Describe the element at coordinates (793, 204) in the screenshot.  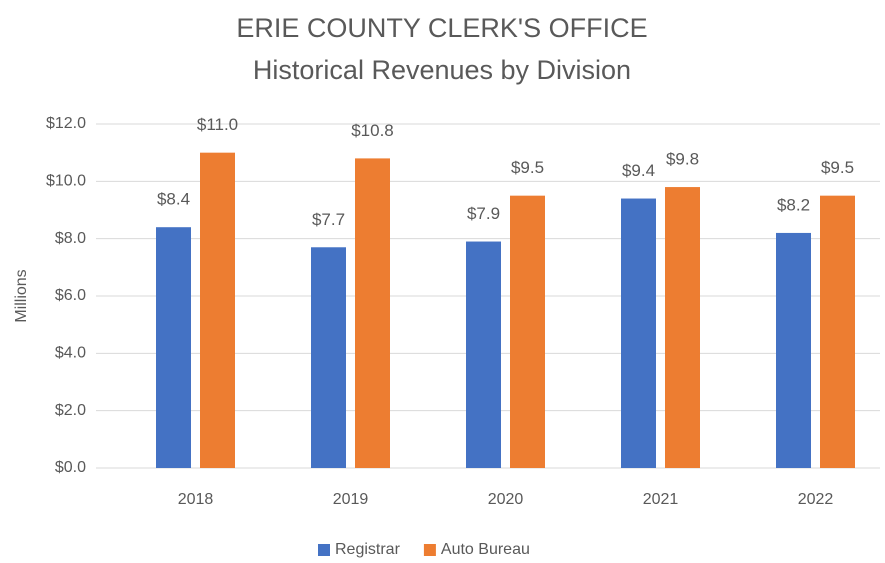
I see `data-label: $8.2` at that location.